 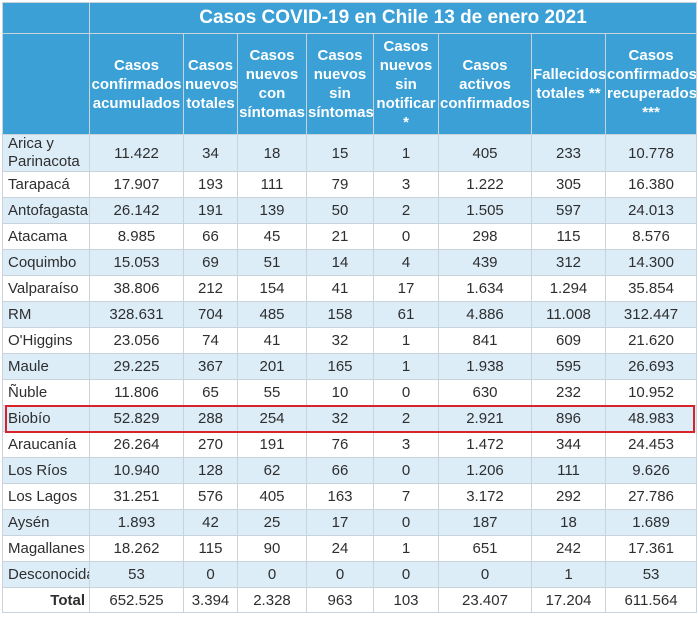 What do you see at coordinates (210, 84) in the screenshot?
I see `header-casos-nuevos-totales: Casos nuevos totales` at bounding box center [210, 84].